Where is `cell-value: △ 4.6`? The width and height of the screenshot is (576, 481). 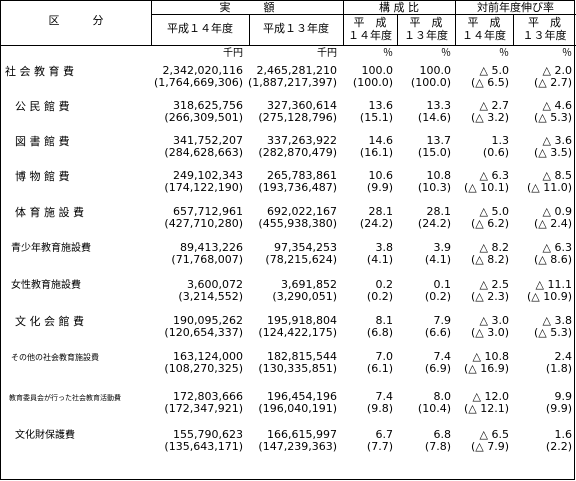 cell-value: △ 4.6 is located at coordinates (557, 105).